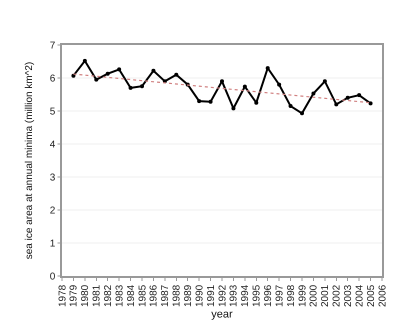 The height and width of the screenshot is (334, 400). What do you see at coordinates (291, 295) in the screenshot?
I see `x-tick-label: 1998` at bounding box center [291, 295].